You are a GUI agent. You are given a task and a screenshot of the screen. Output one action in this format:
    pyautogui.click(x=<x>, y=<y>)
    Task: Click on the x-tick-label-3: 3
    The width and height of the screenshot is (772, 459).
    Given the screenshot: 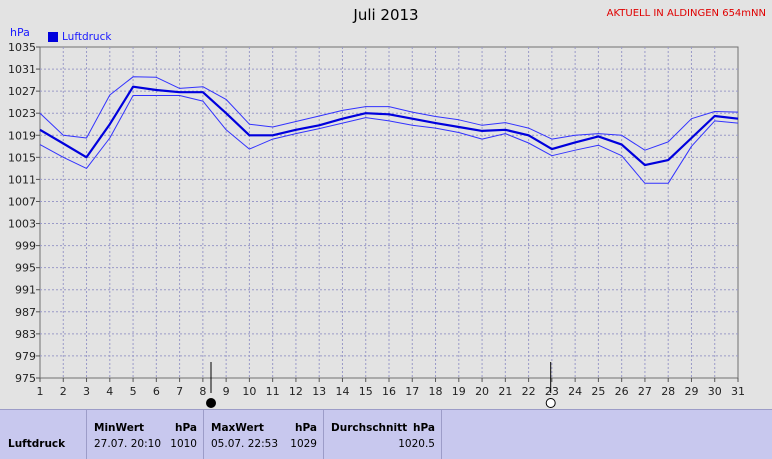 What is the action you would take?
    pyautogui.click(x=86, y=391)
    